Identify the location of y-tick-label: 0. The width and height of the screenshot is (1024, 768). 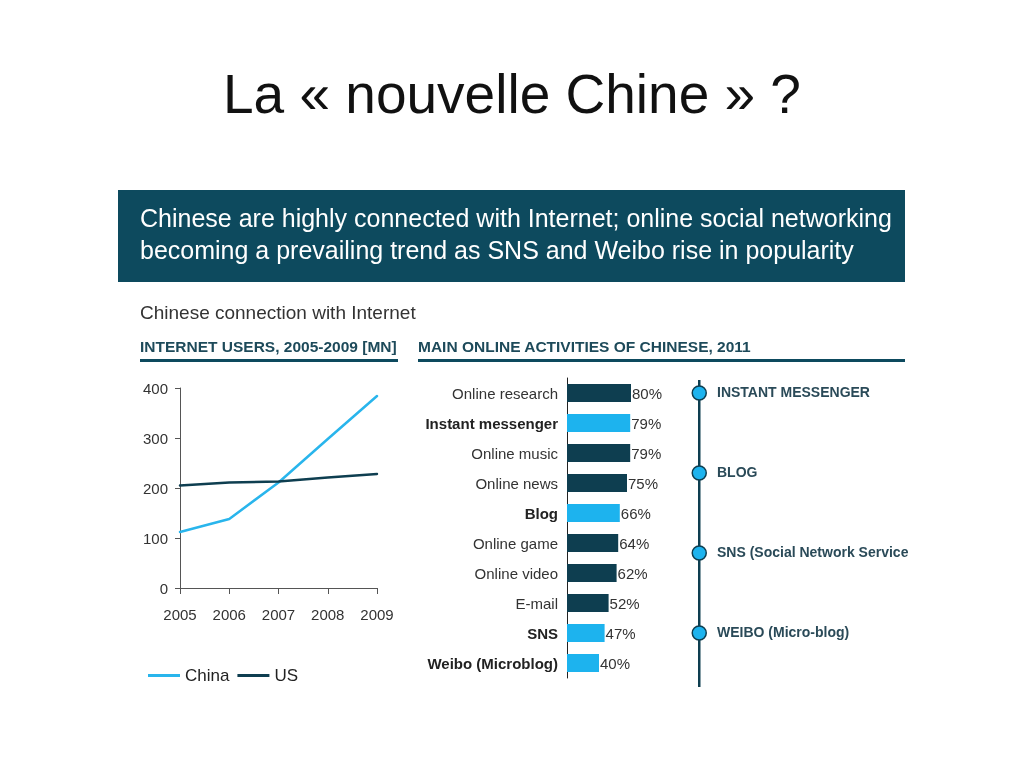
(163, 588).